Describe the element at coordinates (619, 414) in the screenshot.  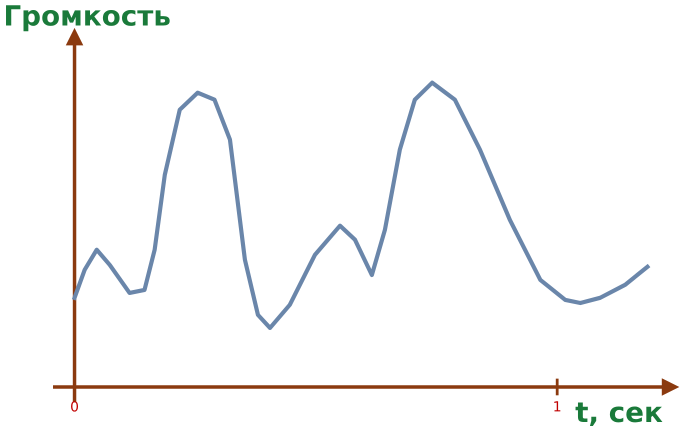
I see `x-axis-title: t, сек` at that location.